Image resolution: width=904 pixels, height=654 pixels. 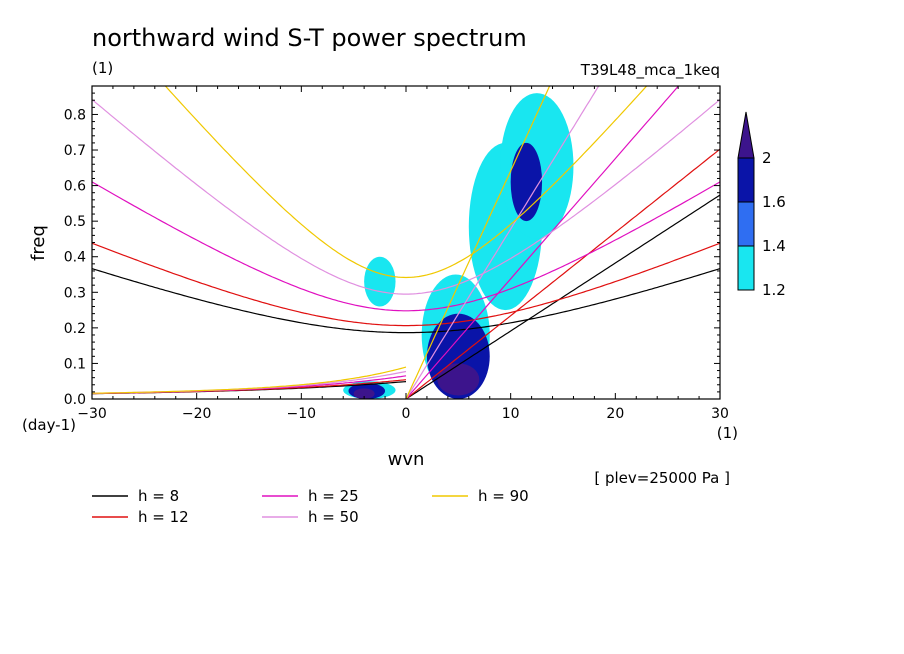 What do you see at coordinates (75, 400) in the screenshot?
I see `y-tick-label: 0.0` at bounding box center [75, 400].